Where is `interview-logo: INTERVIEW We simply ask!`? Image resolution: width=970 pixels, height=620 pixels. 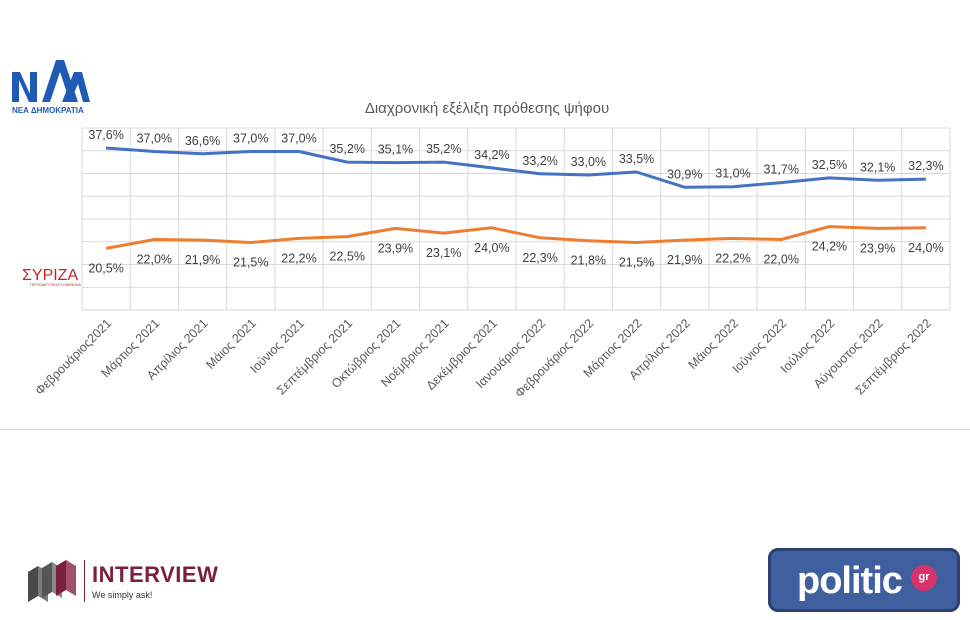
interview-logo: INTERVIEW We simply ask! is located at coordinates (136, 582).